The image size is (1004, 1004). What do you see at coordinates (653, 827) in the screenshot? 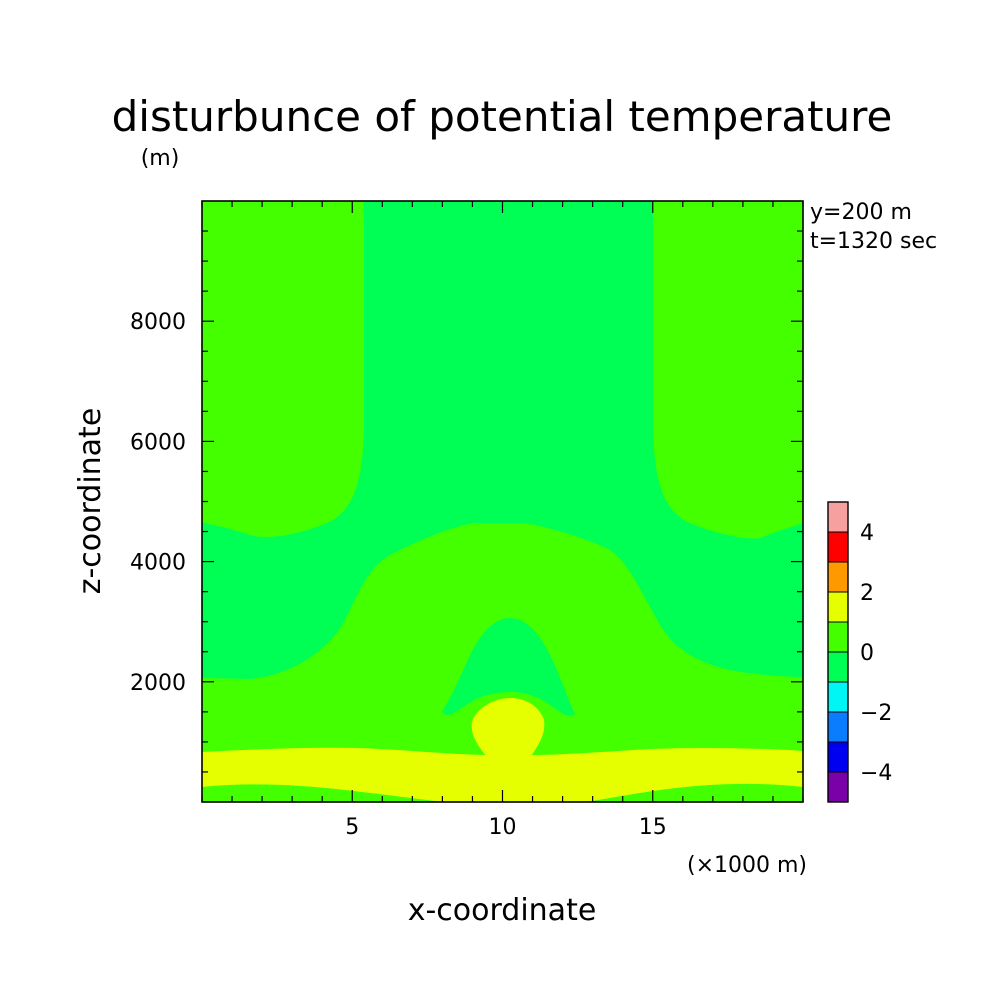
I see `x-tick-label: 15` at bounding box center [653, 827].